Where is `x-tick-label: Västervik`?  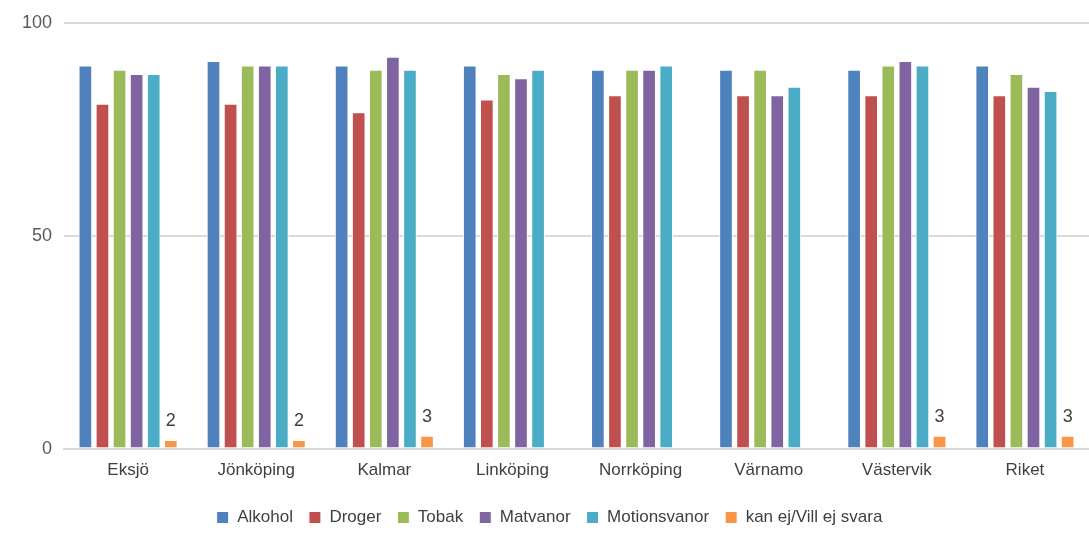
x-tick-label: Västervik is located at coordinates (897, 470).